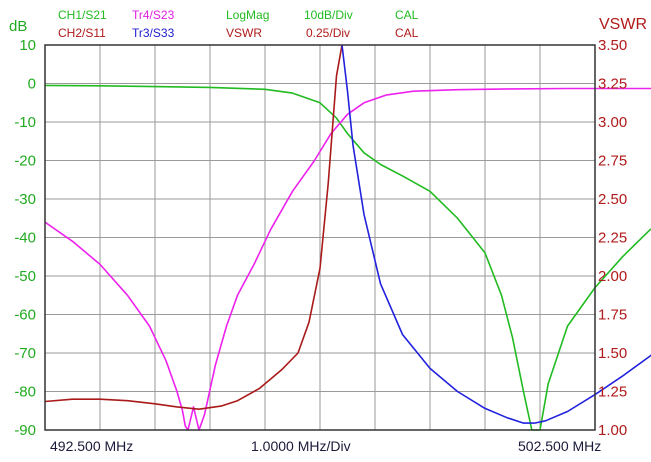 The image size is (651, 462). What do you see at coordinates (612, 45) in the screenshot?
I see `right-tick-label: 3.50` at bounding box center [612, 45].